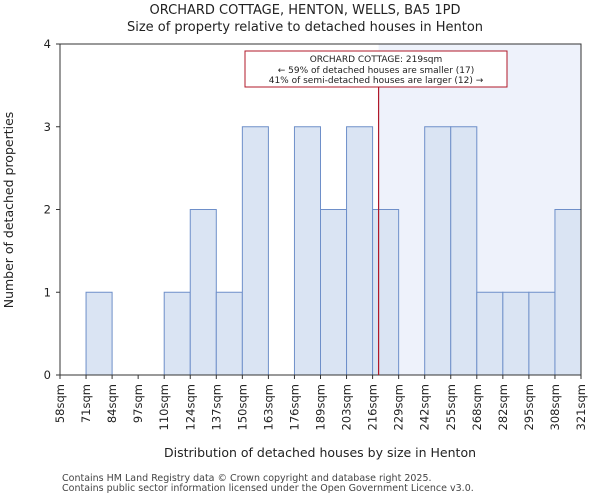 The height and width of the screenshot is (500, 600). What do you see at coordinates (138, 403) in the screenshot?
I see `x-tick-label-97sqm: 97sqm` at bounding box center [138, 403].